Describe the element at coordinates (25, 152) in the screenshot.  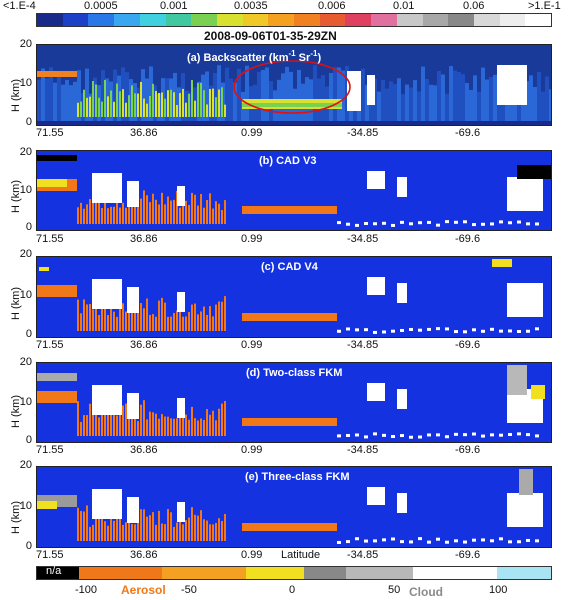
I see `y-tick-b-20: 20` at that location.